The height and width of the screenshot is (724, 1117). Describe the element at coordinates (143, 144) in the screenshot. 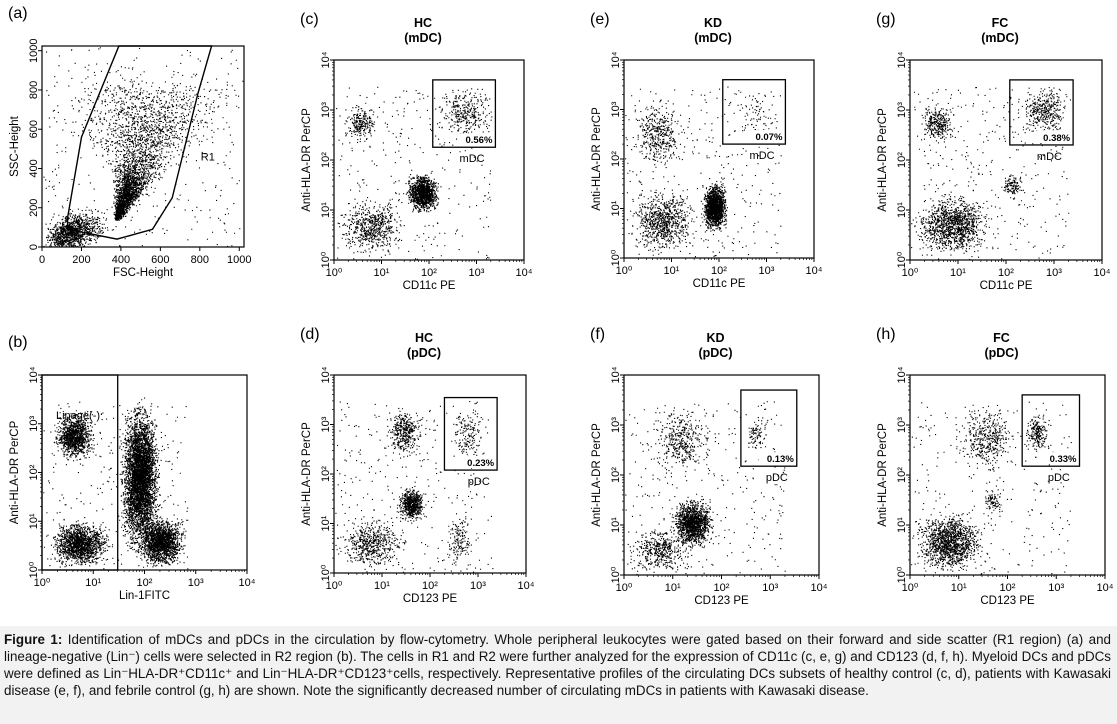

I see `population-main` at that location.